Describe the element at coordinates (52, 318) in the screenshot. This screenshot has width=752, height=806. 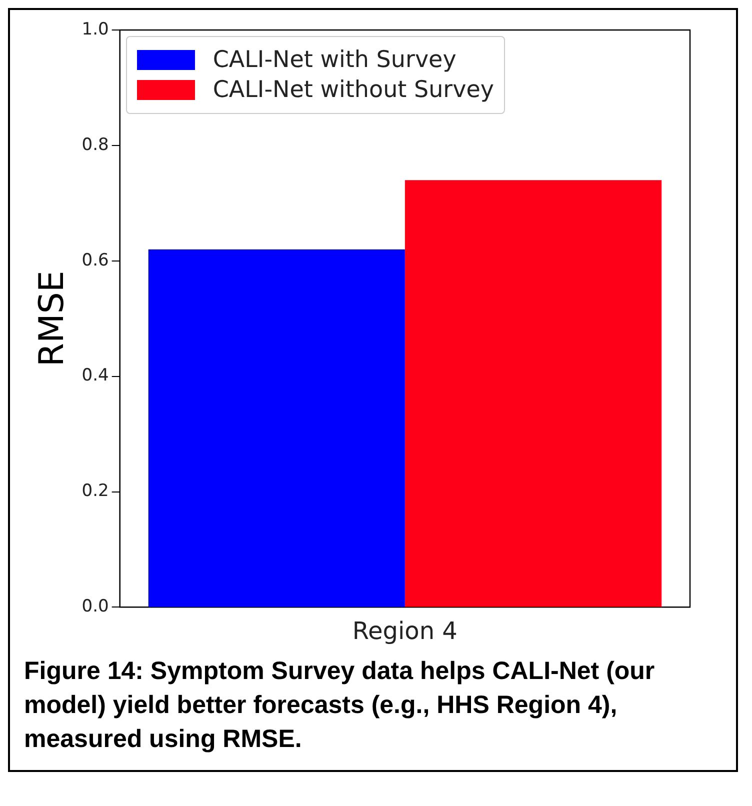
I see `y-axis-title: RMSE` at that location.